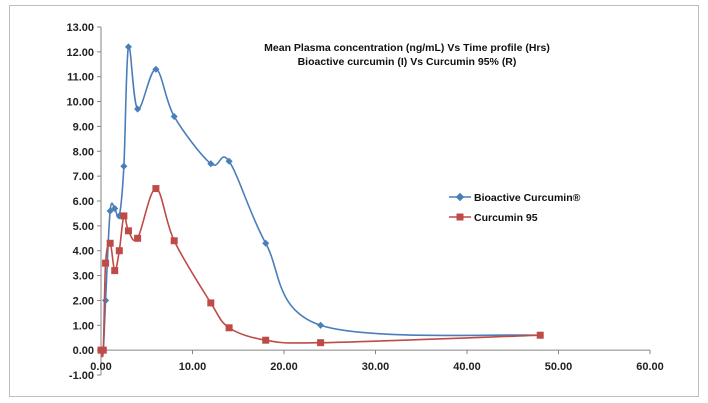 The height and width of the screenshot is (403, 708). Describe the element at coordinates (80, 28) in the screenshot. I see `y-tick-label: 13.00` at that location.